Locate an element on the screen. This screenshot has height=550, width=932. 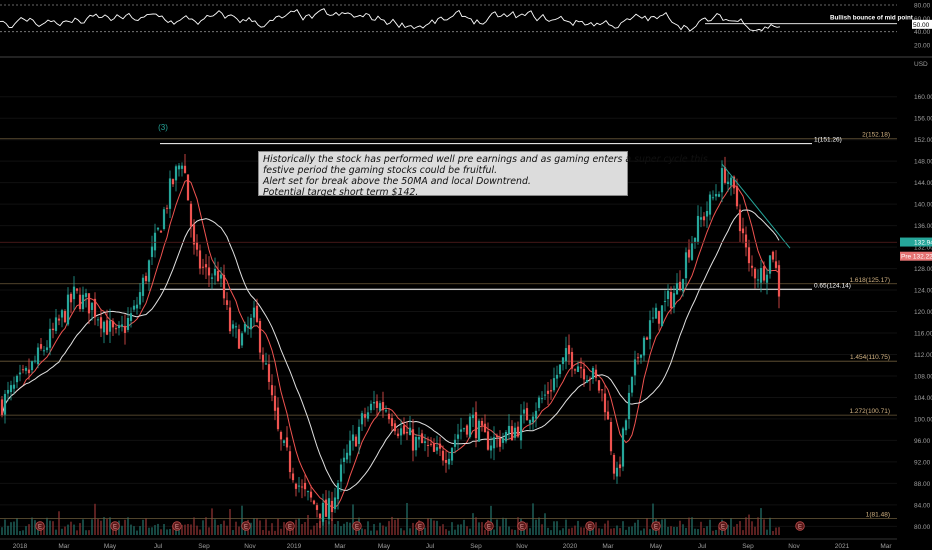
rsi-tick-label: 20.00 is located at coordinates (922, 46).